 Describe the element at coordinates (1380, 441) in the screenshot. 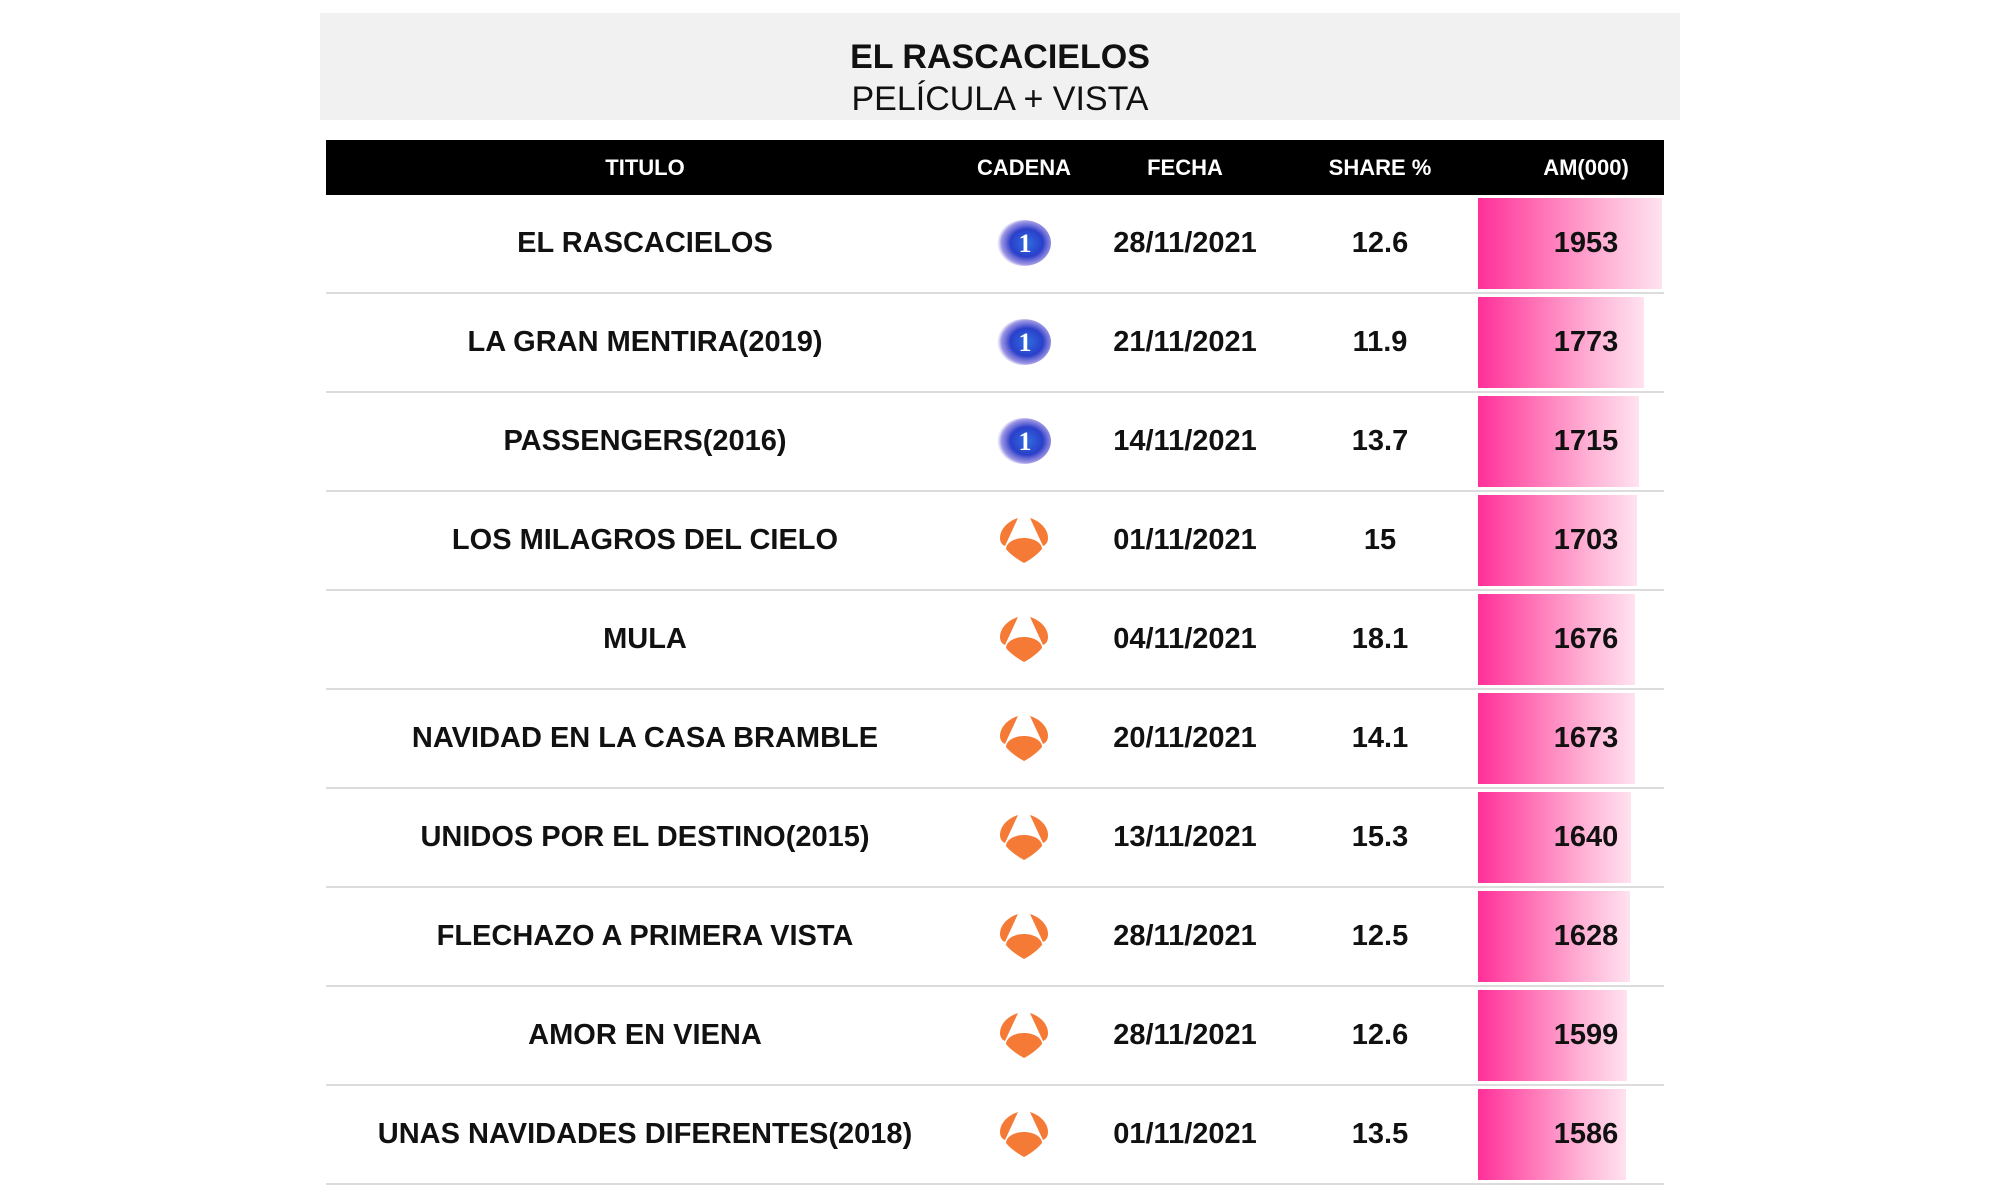

I see `cell-share: 13.7` at that location.